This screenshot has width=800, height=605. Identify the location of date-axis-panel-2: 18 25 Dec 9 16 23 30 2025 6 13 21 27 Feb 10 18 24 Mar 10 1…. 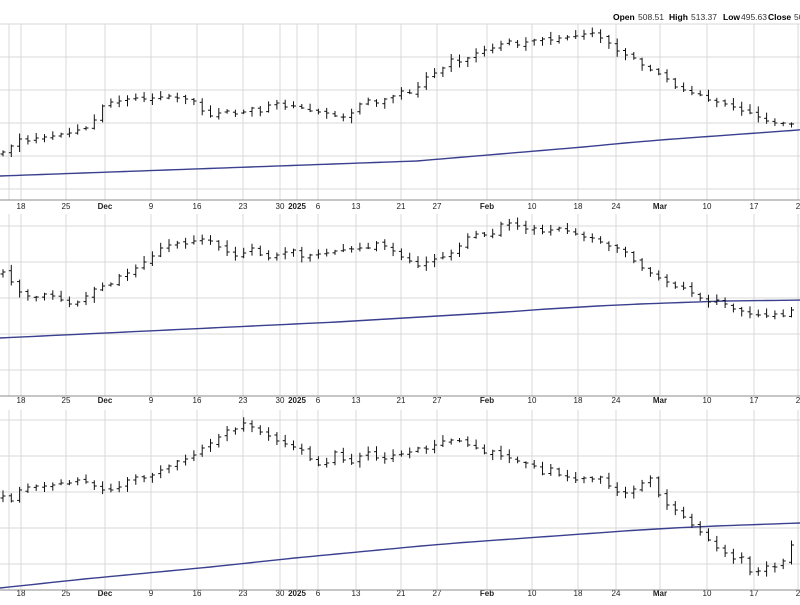
(408, 400).